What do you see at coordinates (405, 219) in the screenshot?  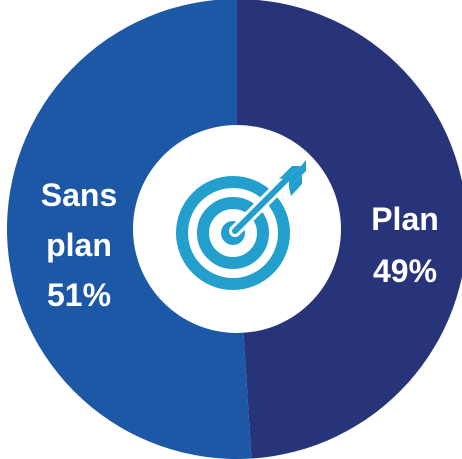 I see `slice-label-plan-line1: Plan` at bounding box center [405, 219].